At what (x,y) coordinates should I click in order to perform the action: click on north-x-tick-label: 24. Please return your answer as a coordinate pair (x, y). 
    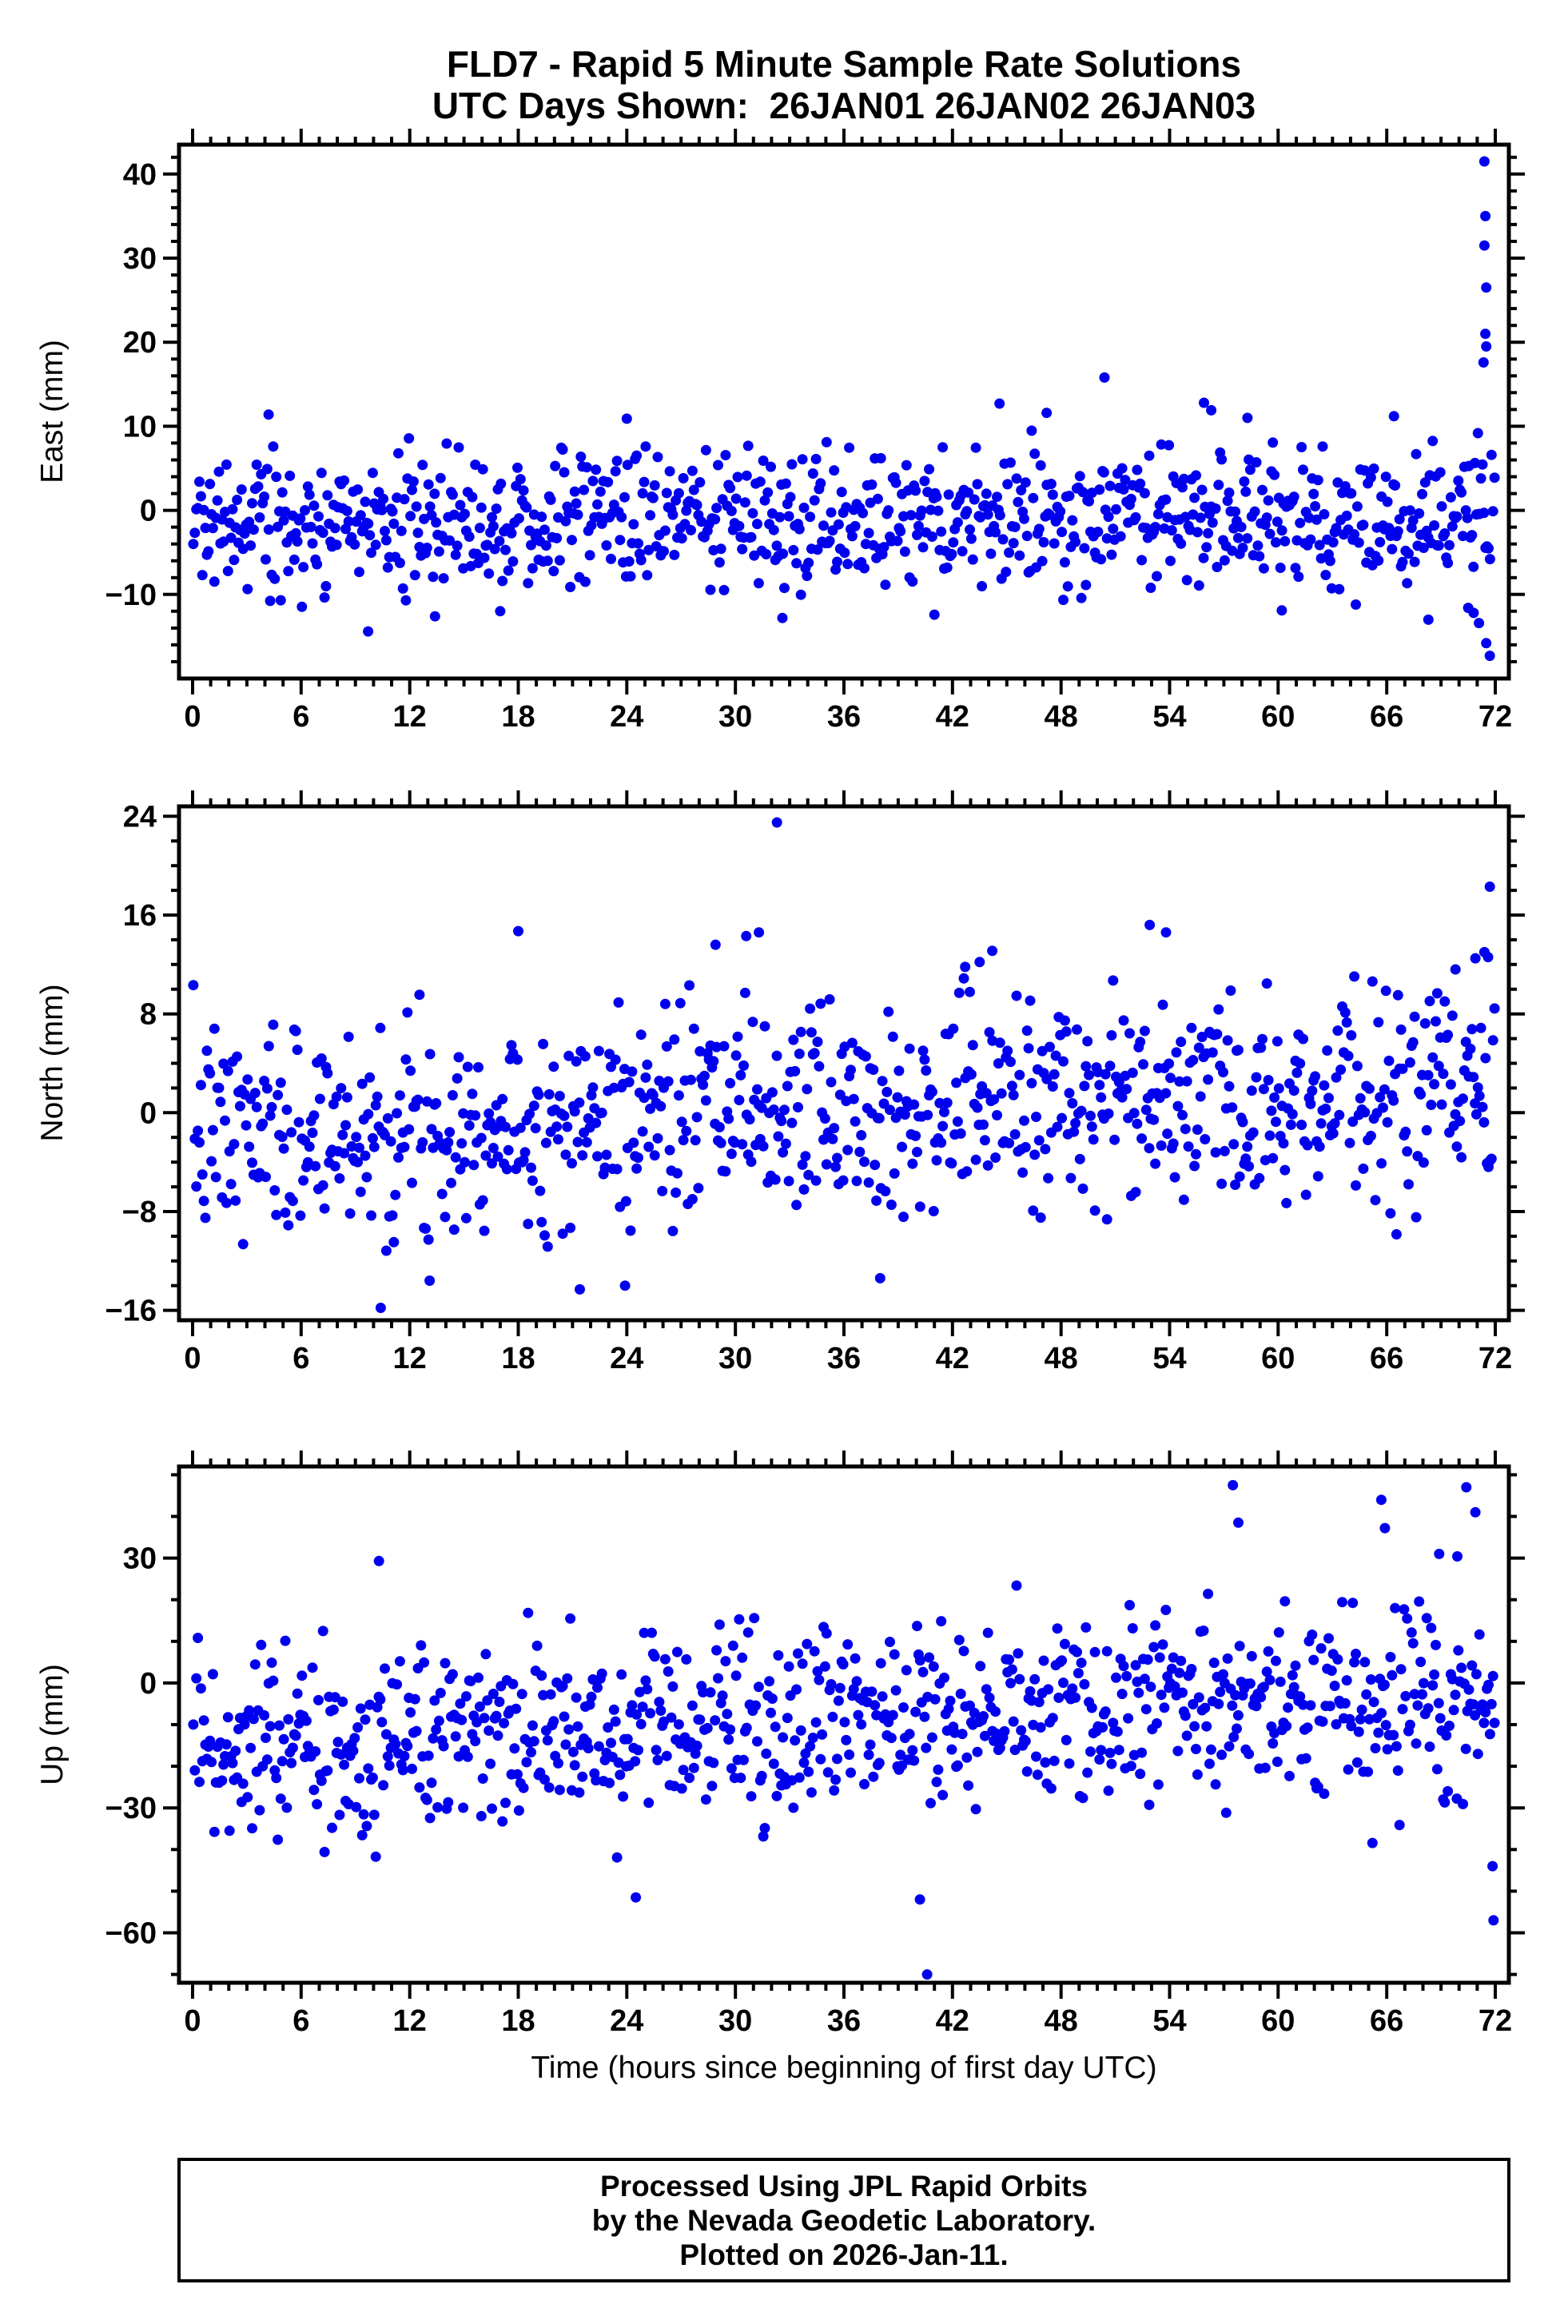
    Looking at the image, I should click on (626, 1358).